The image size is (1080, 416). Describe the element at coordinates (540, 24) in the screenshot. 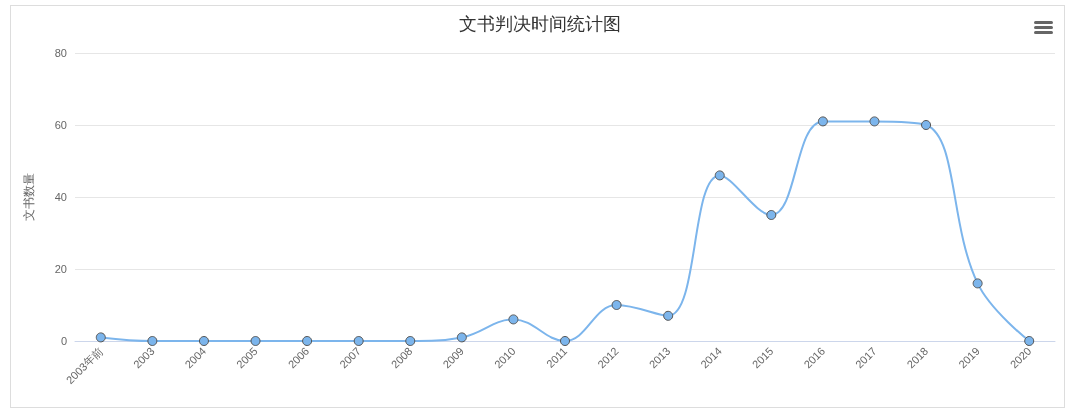

I see `chart-title: 文书判决时间统计图` at that location.